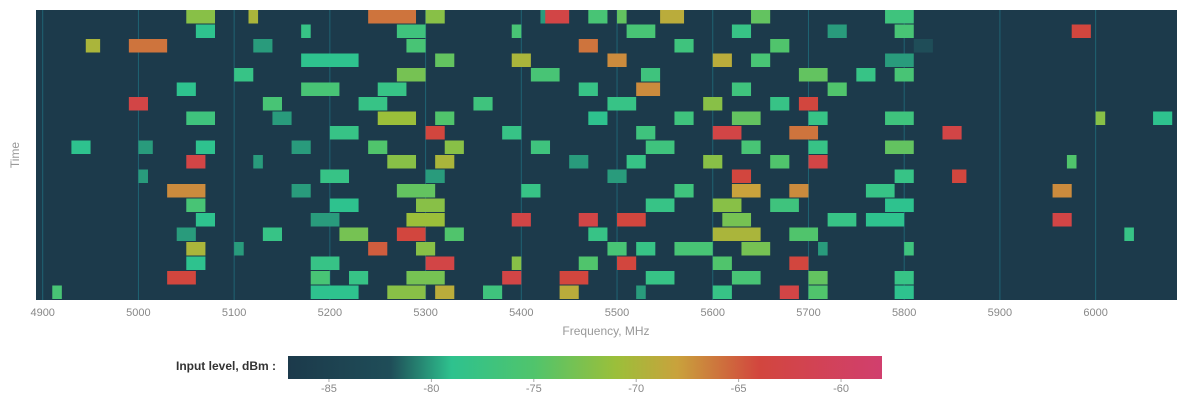 This screenshot has width=1177, height=396. Describe the element at coordinates (739, 389) in the screenshot. I see `colorbar-tick-label: -65` at that location.